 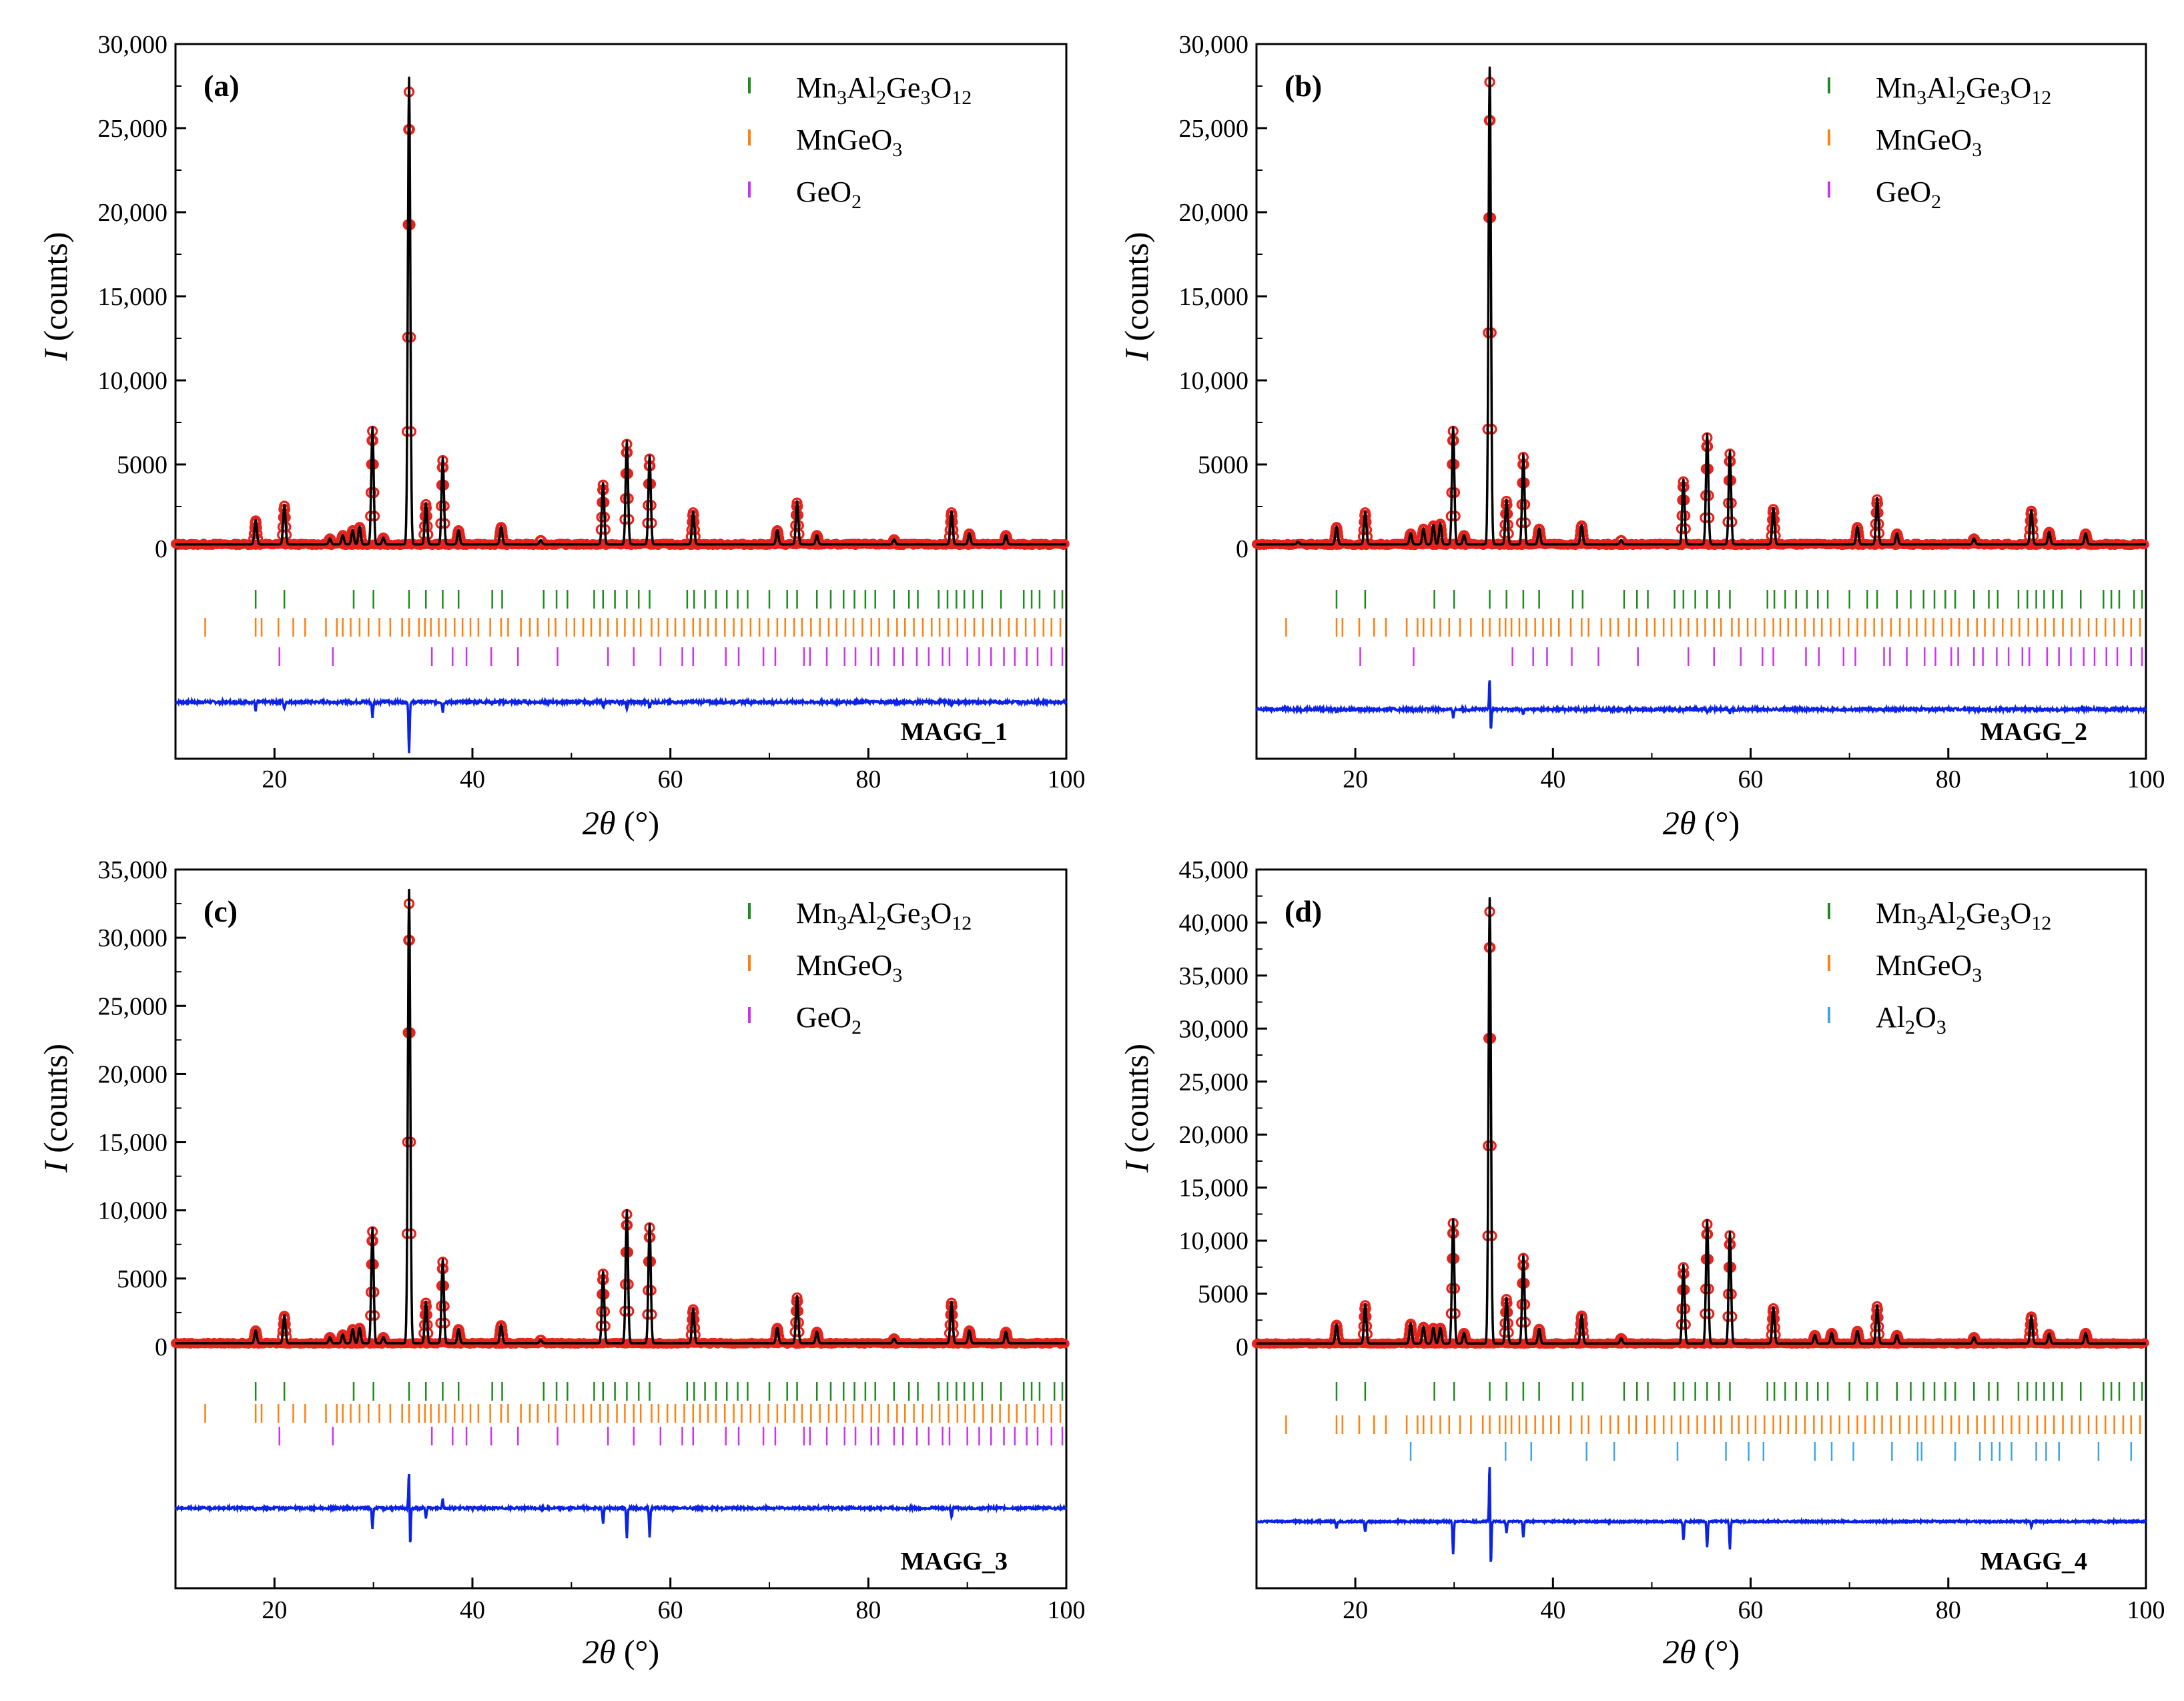 What do you see at coordinates (828, 195) in the screenshot?
I see `legend-label: GeO2` at bounding box center [828, 195].